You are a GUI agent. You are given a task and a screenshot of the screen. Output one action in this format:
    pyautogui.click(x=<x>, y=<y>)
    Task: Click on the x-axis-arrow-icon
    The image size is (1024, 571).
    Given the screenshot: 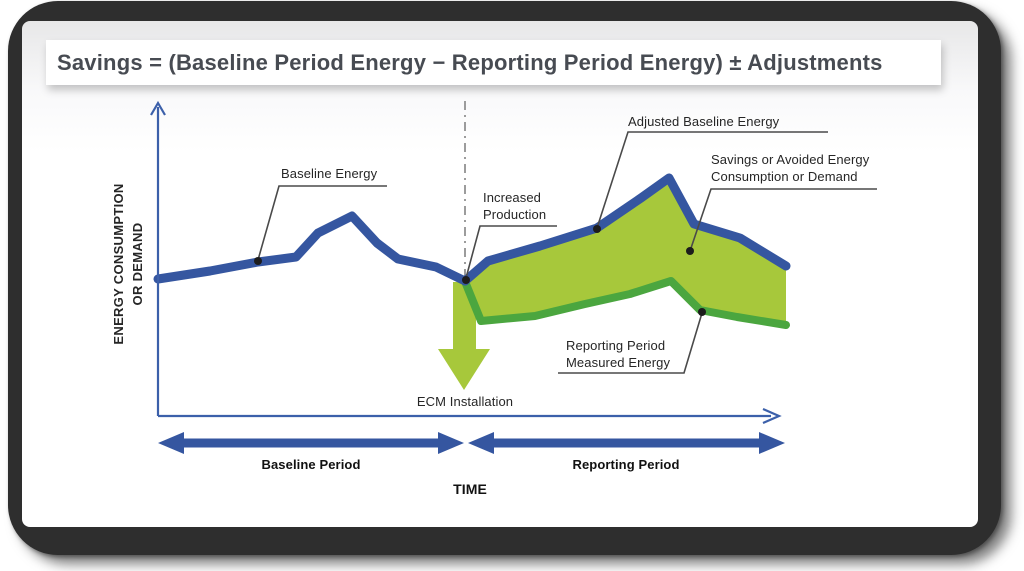 What is the action you would take?
    pyautogui.click(x=772, y=416)
    